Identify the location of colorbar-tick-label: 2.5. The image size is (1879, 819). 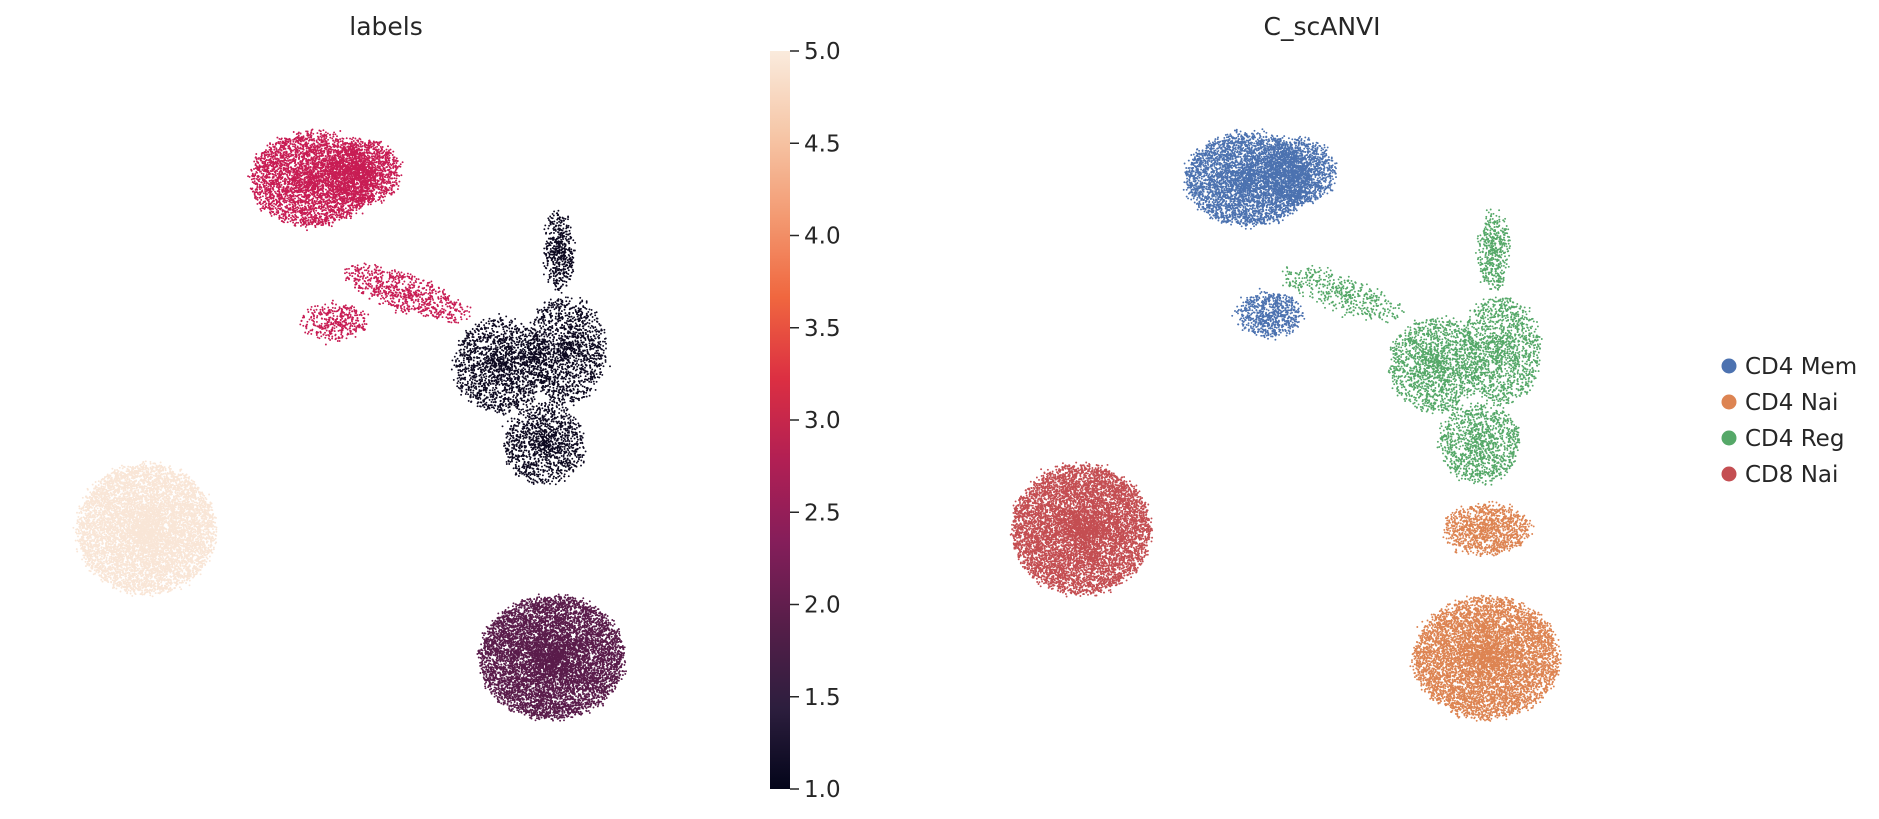
(822, 513).